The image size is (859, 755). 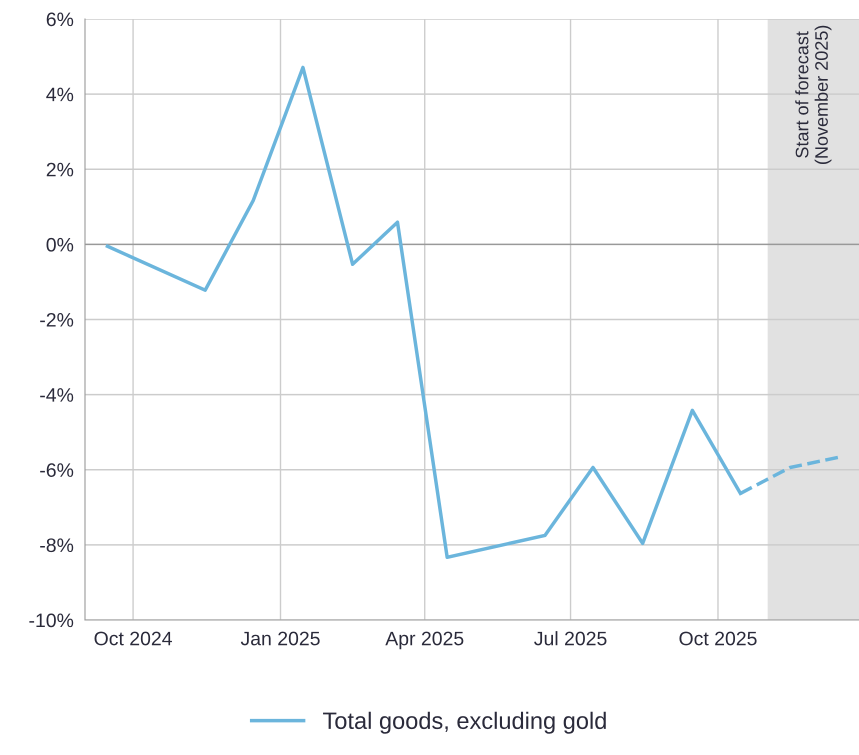 I want to click on x-tick-label: Jan 2025, so click(x=280, y=639).